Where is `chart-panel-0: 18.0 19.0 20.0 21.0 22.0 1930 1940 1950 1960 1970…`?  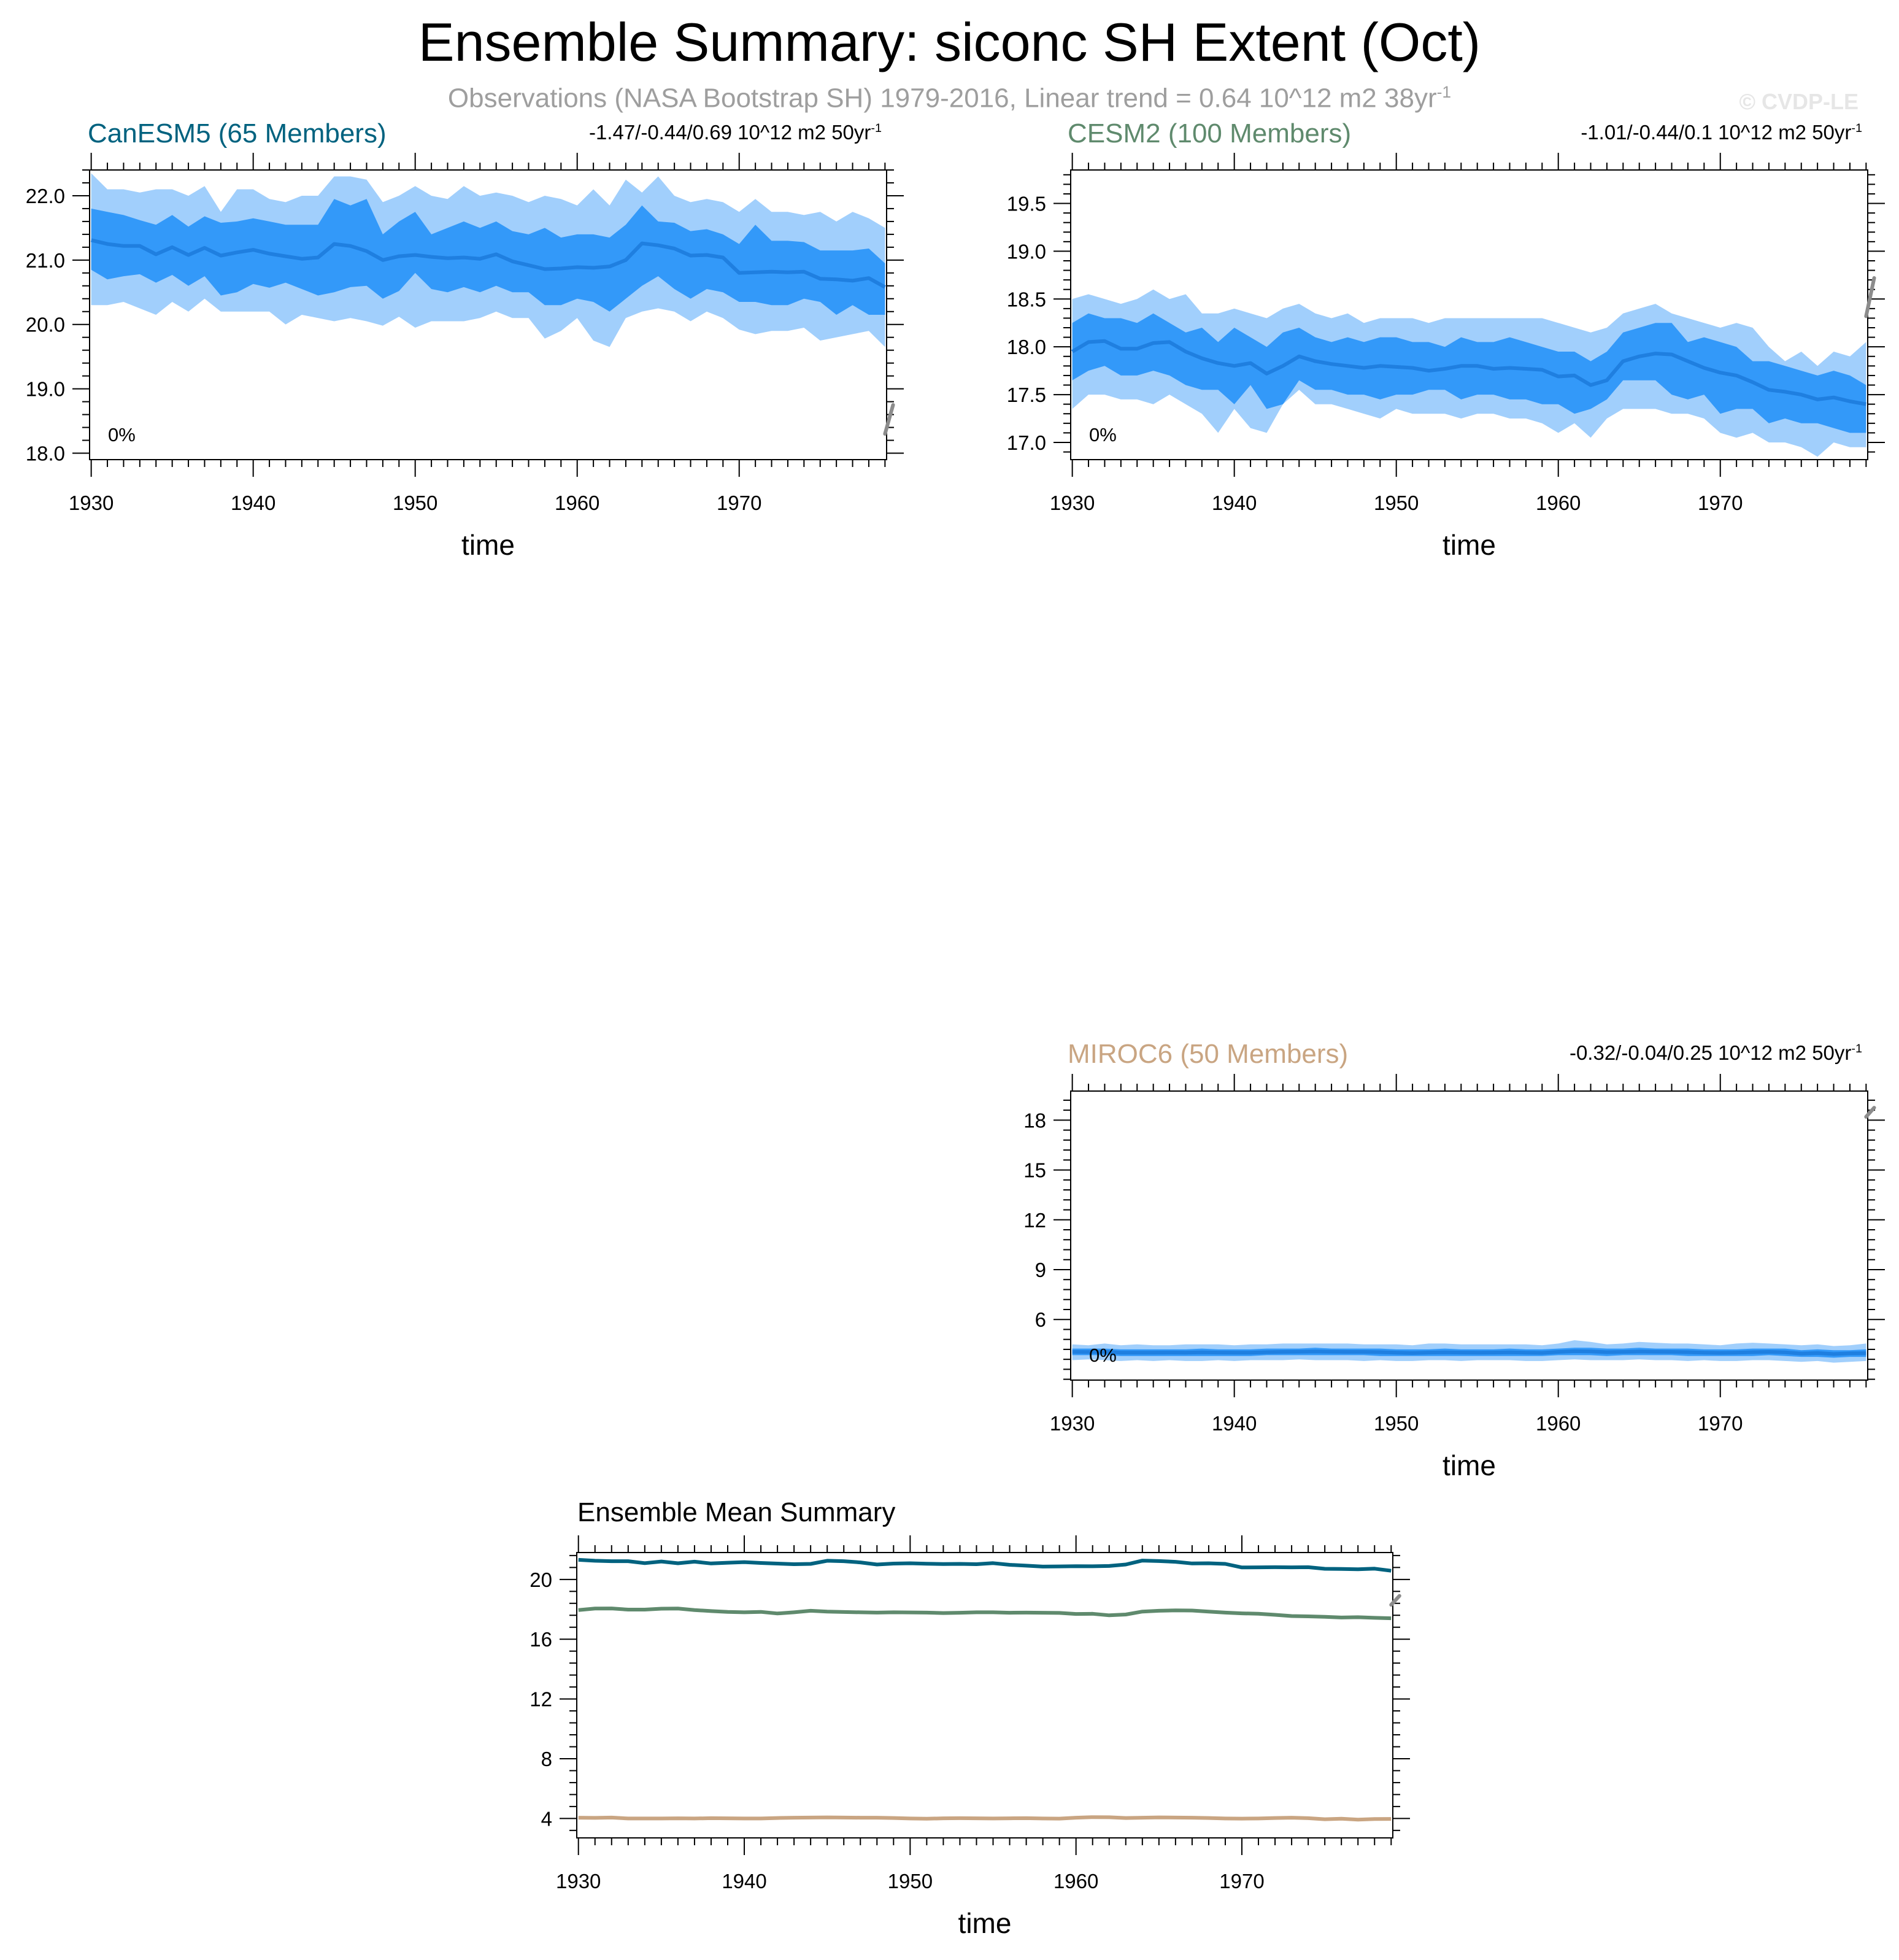 chart-panel-0: 18.0 19.0 20.0 21.0 22.0 1930 1940 1950 1960 1970… is located at coordinates (465, 357).